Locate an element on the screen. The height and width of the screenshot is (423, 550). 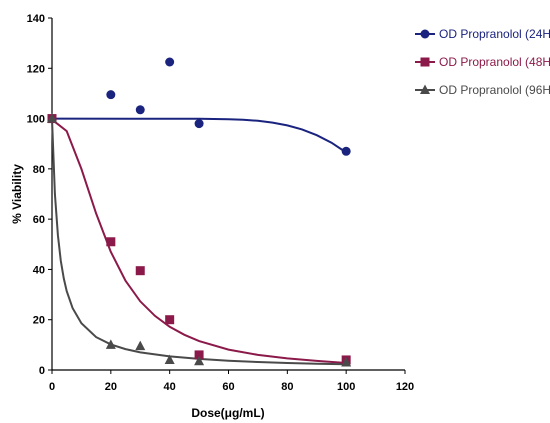
y-tick-label: 40 is located at coordinates (39, 270).